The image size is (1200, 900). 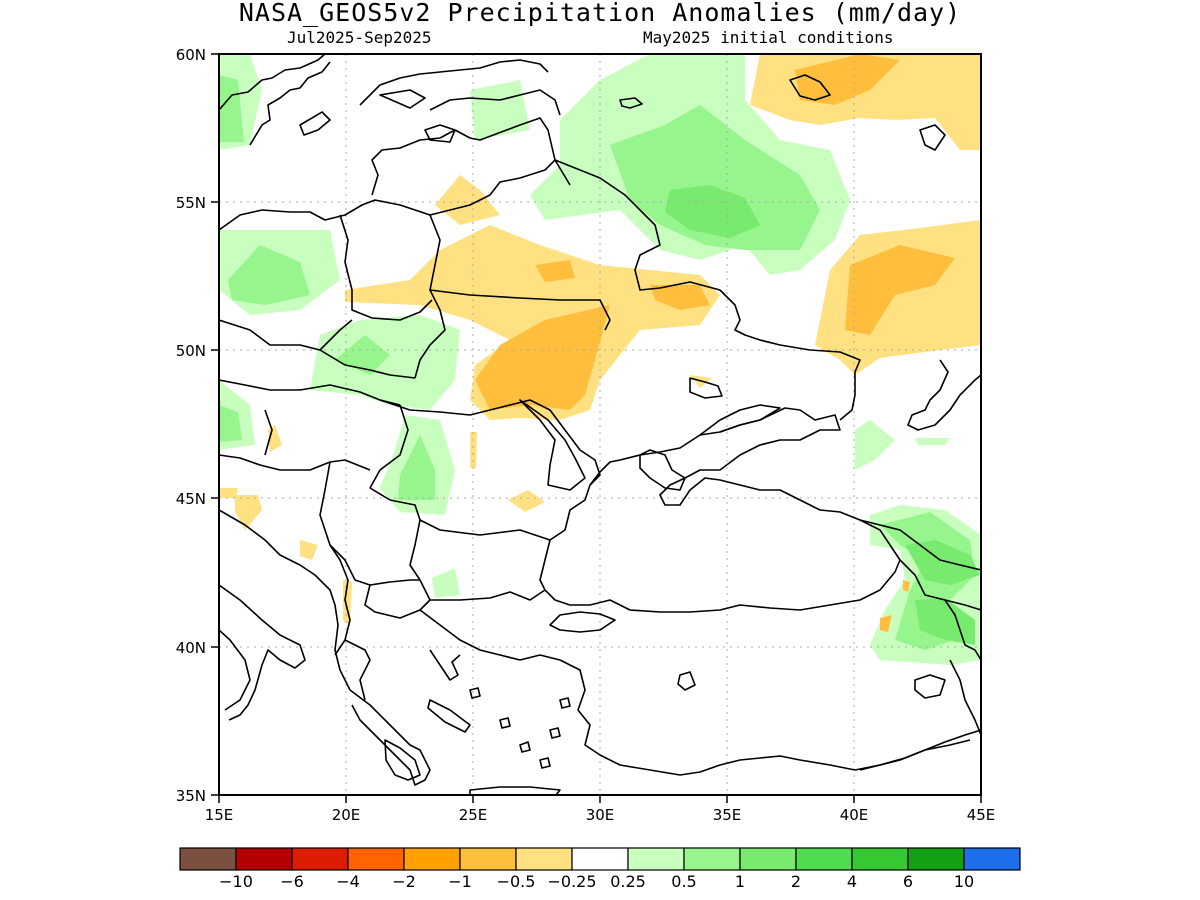 What do you see at coordinates (631, 103) in the screenshot?
I see `lake-ladoga` at bounding box center [631, 103].